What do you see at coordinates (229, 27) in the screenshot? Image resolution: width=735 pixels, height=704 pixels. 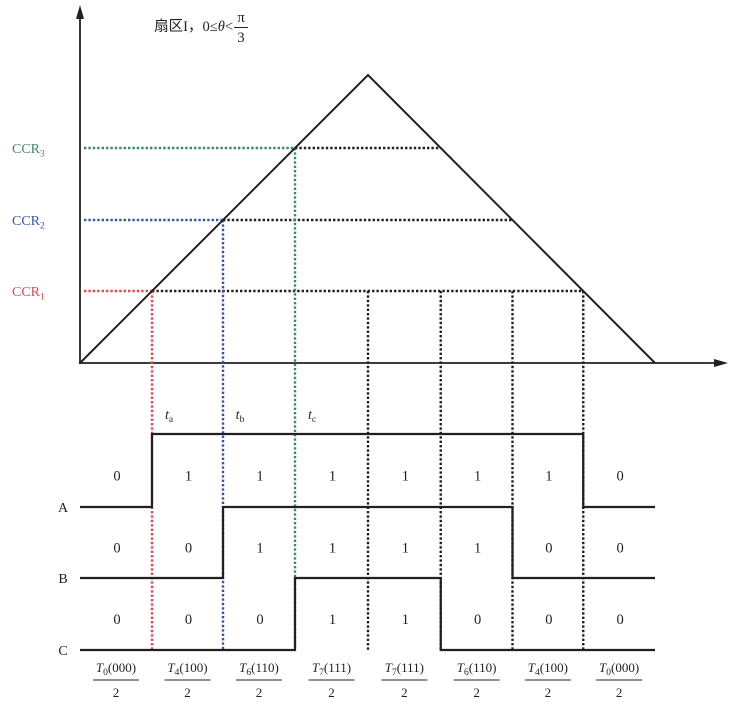 I see `title-less-than: <` at bounding box center [229, 27].